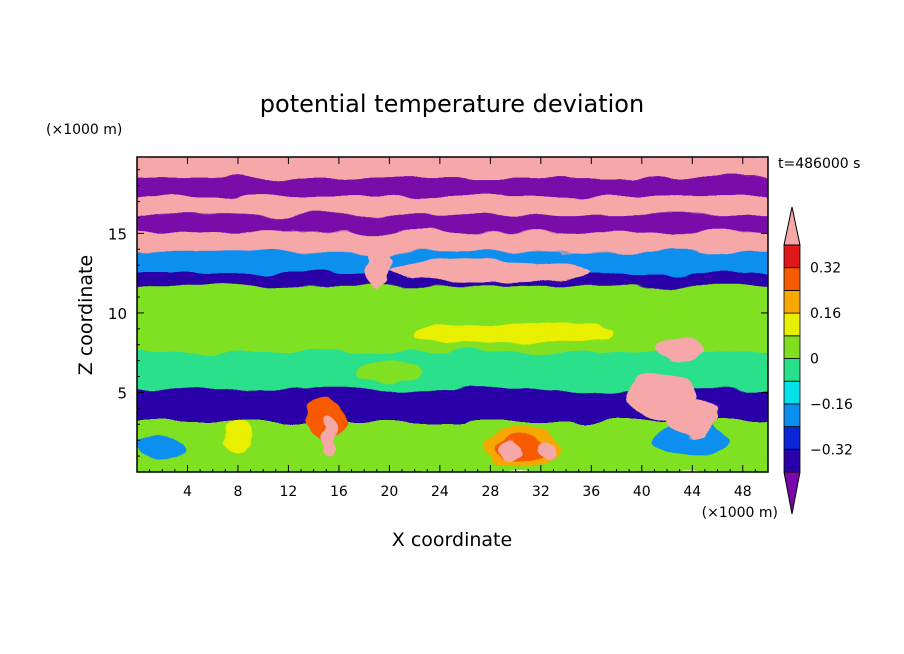 Image resolution: width=904 pixels, height=654 pixels. I want to click on colorbar-tick-label: 0.16, so click(825, 314).